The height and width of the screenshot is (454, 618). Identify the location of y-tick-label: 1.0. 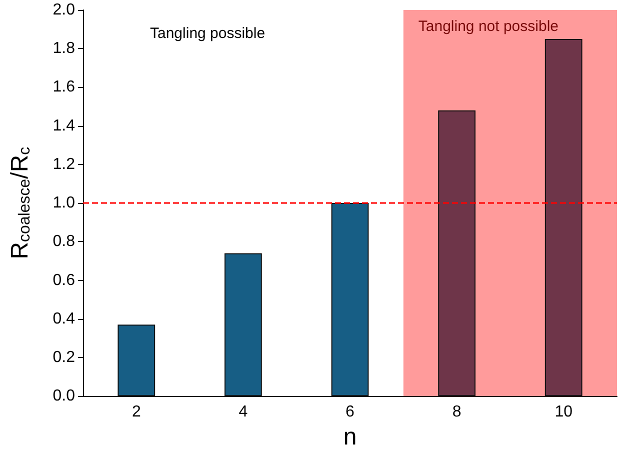
(64, 203).